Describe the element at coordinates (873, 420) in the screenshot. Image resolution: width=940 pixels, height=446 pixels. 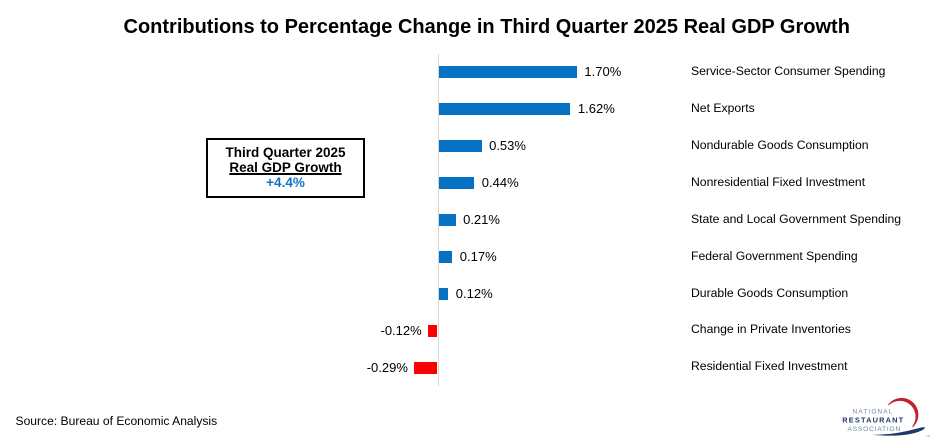
I see `svg-text: RESTAURANT` at that location.